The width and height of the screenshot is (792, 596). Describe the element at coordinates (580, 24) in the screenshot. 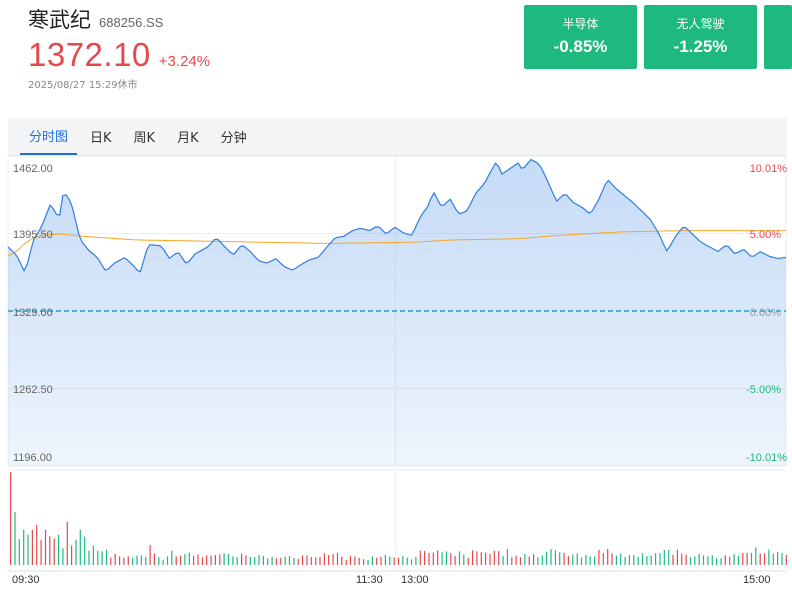

I see `sector-name: 半导体` at that location.